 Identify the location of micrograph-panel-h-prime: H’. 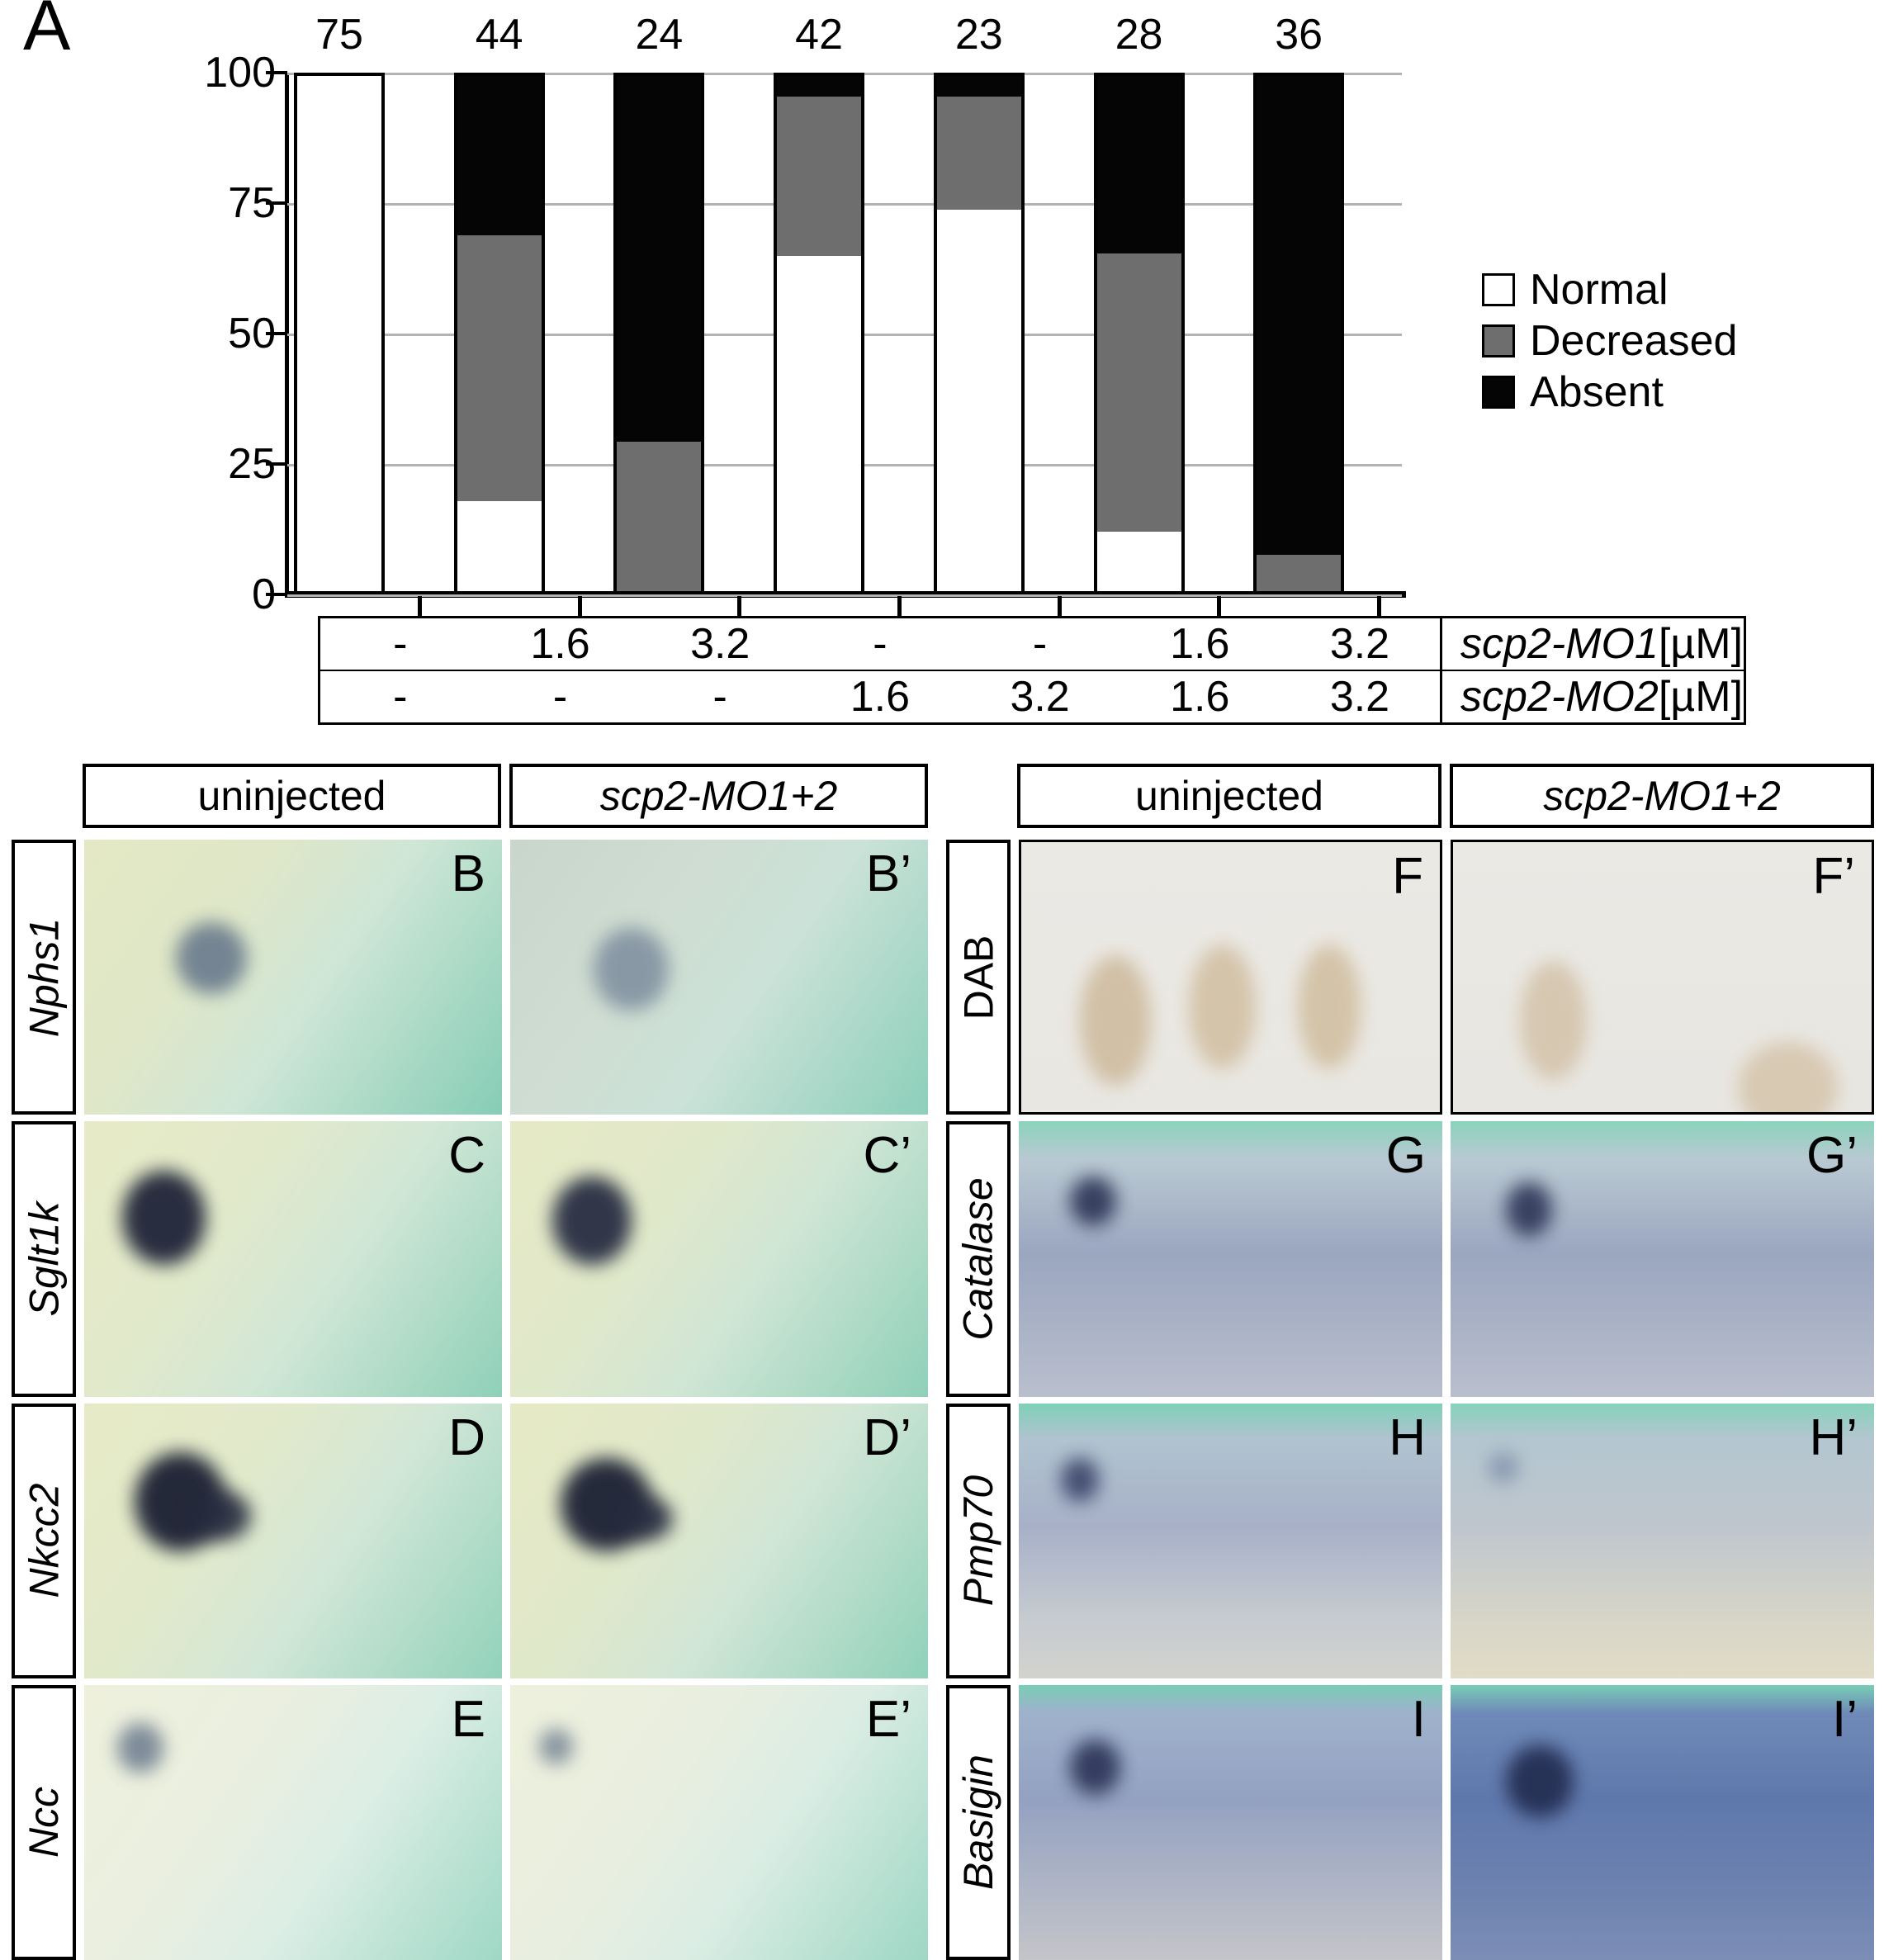
(1662, 1540).